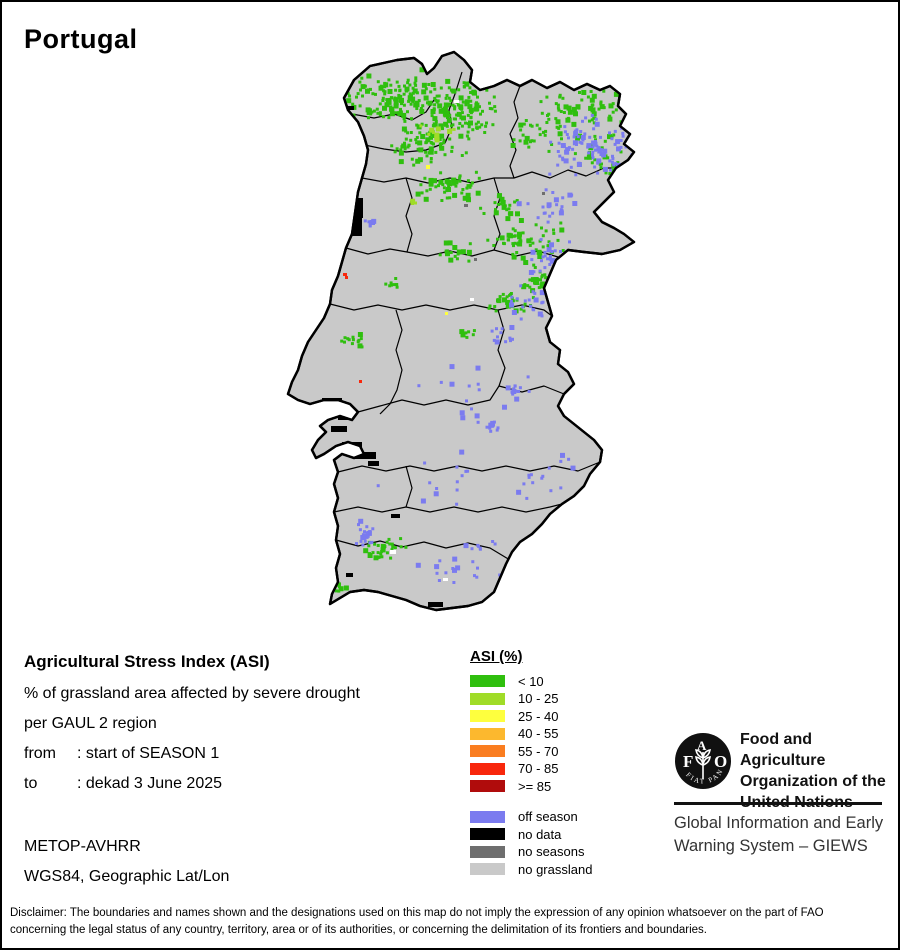  What do you see at coordinates (548, 816) in the screenshot?
I see `legend-status-label: off season` at bounding box center [548, 816].